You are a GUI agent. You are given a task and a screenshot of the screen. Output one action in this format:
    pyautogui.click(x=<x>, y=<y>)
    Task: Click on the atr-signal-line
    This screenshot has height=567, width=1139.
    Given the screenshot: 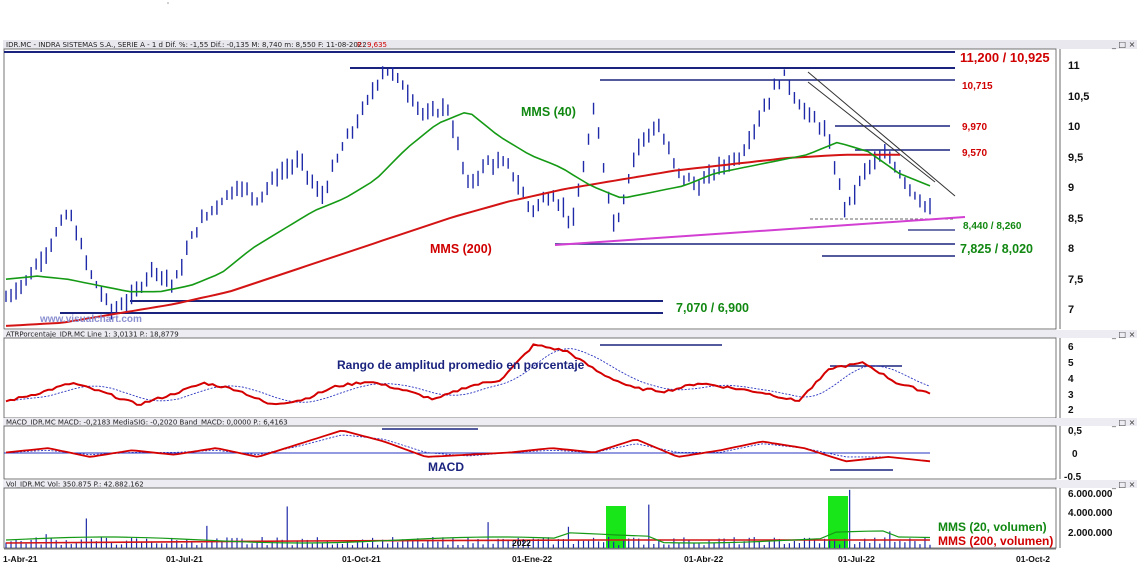 What is the action you would take?
    pyautogui.click(x=468, y=375)
    